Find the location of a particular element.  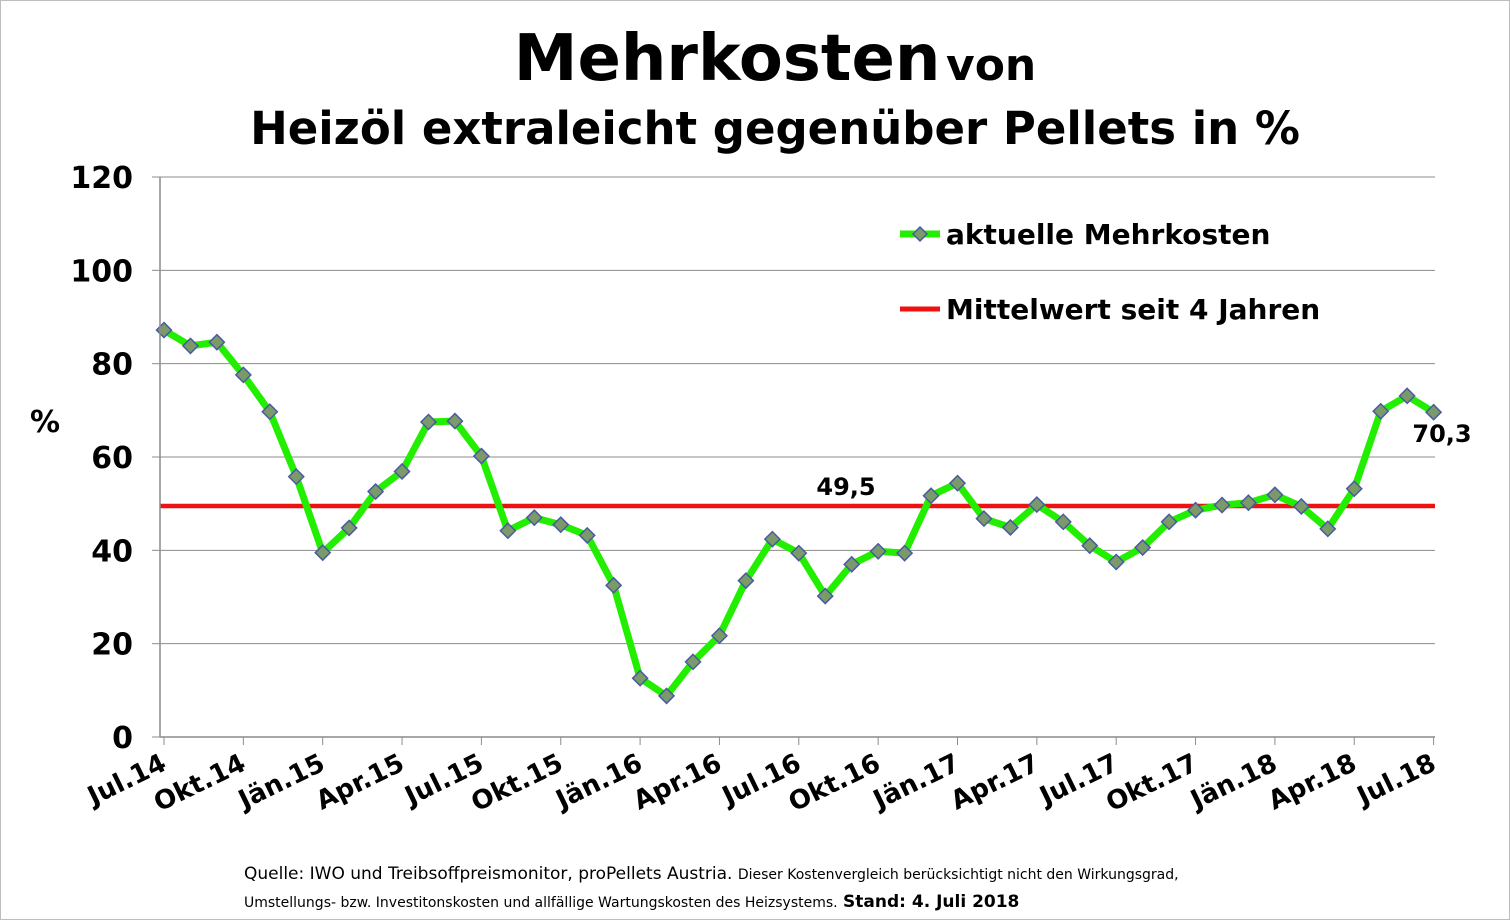

chart-title: Mehrkosten von is located at coordinates (755, 59).